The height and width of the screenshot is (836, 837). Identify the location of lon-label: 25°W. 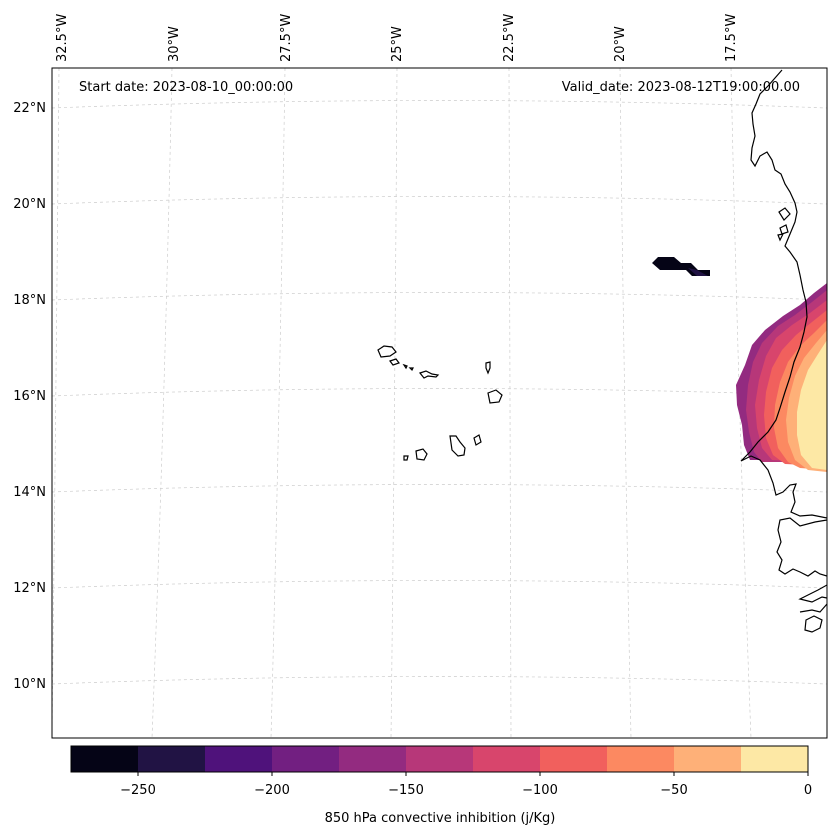
(397, 44).